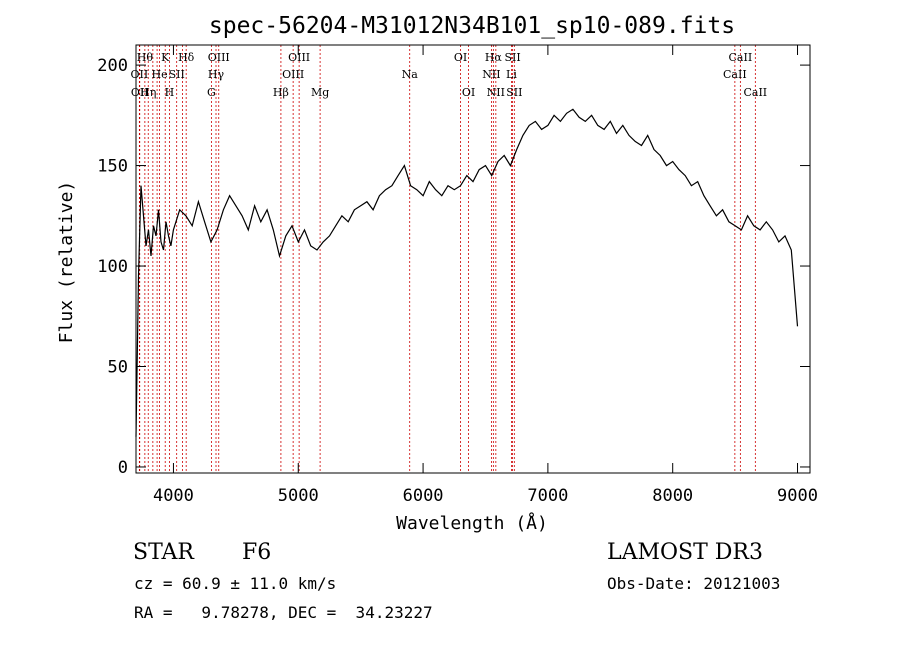 The width and height of the screenshot is (900, 649). What do you see at coordinates (472, 26) in the screenshot?
I see `chart-title: spec-56204-M31012N34B101_sp10-089.fits` at bounding box center [472, 26].